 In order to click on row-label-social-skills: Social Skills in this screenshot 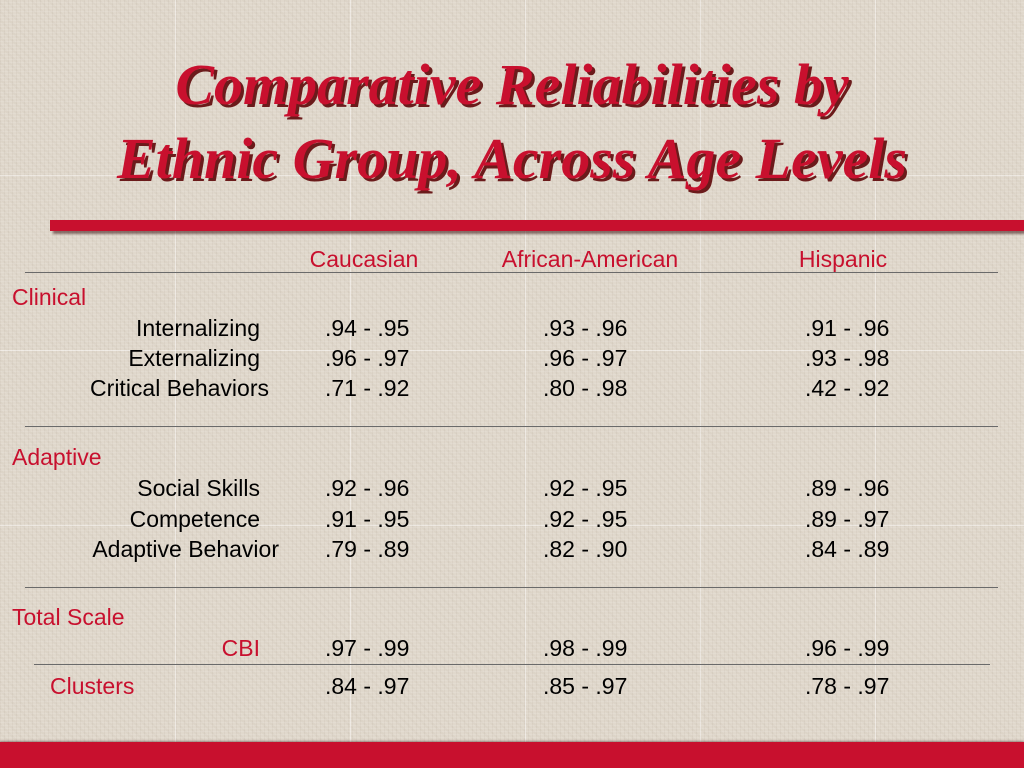, I will do `click(198, 488)`.